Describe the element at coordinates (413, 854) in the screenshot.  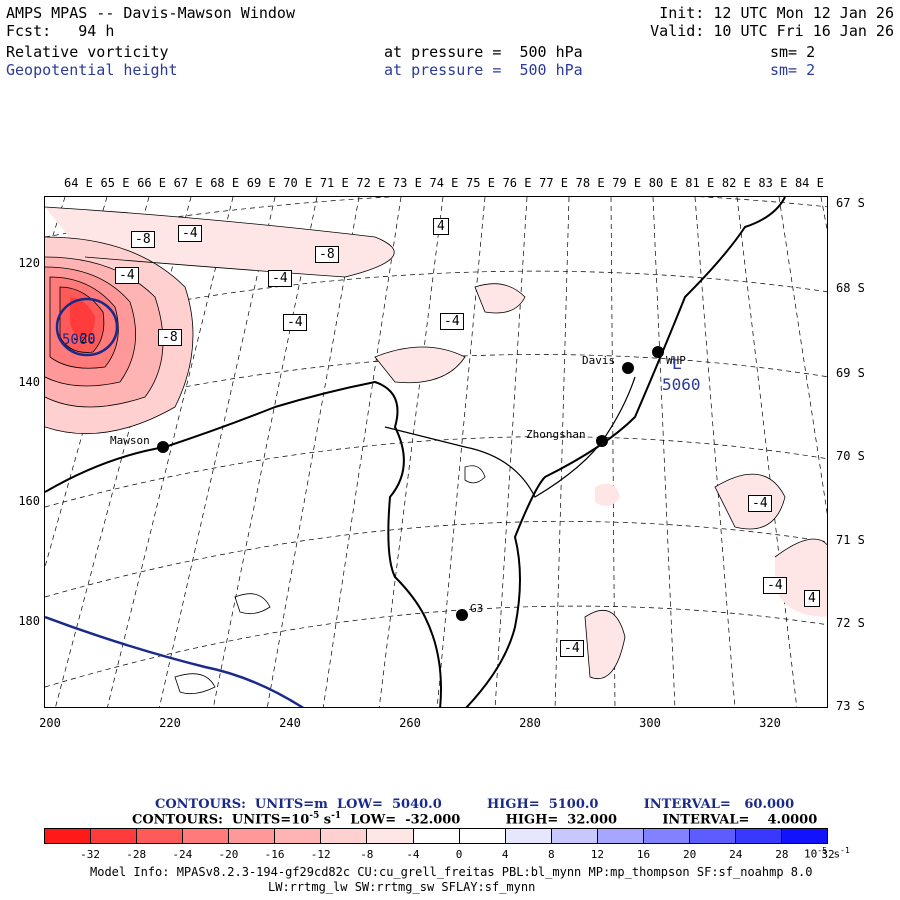
I see `colorbar-tick-label: -4` at that location.